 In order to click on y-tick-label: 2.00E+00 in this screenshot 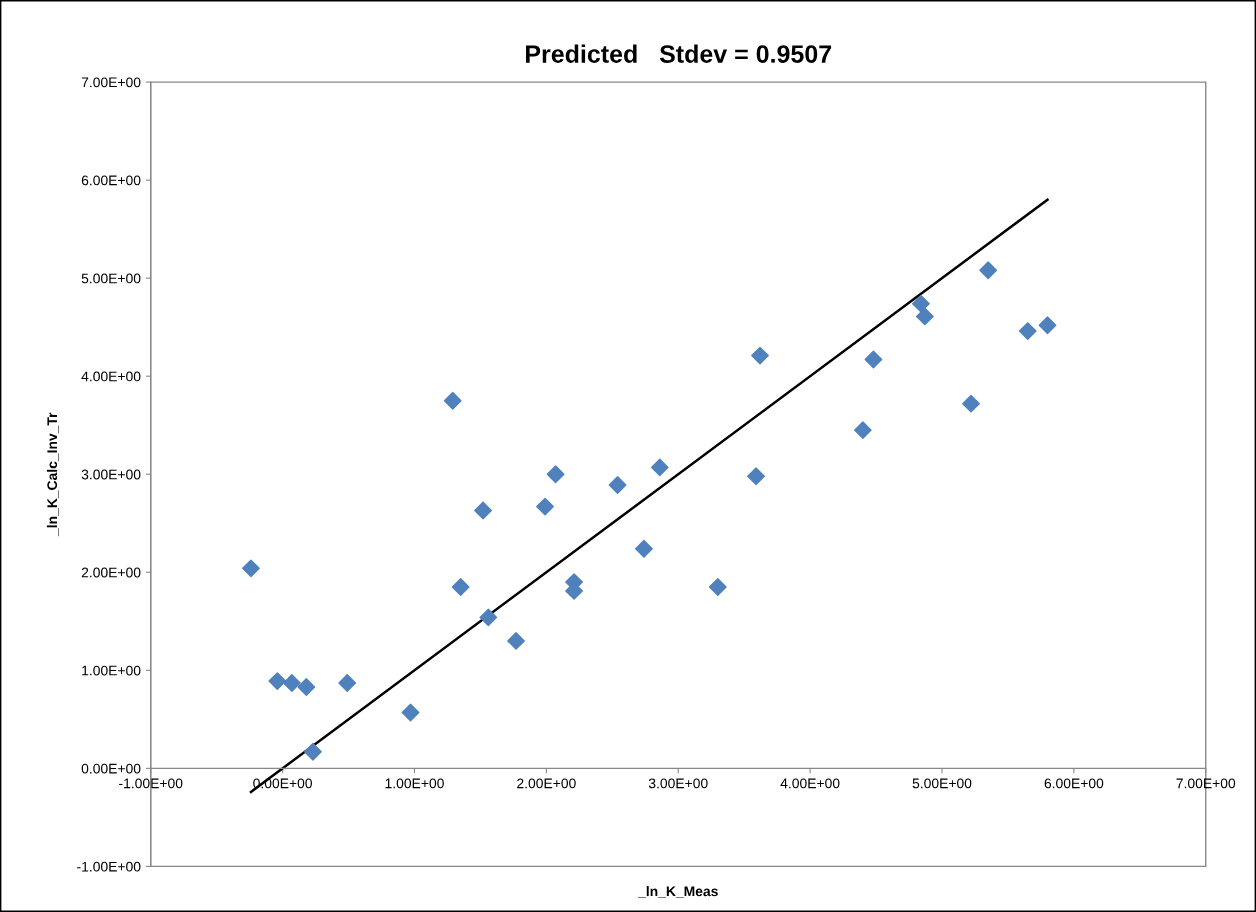, I will do `click(111, 572)`.